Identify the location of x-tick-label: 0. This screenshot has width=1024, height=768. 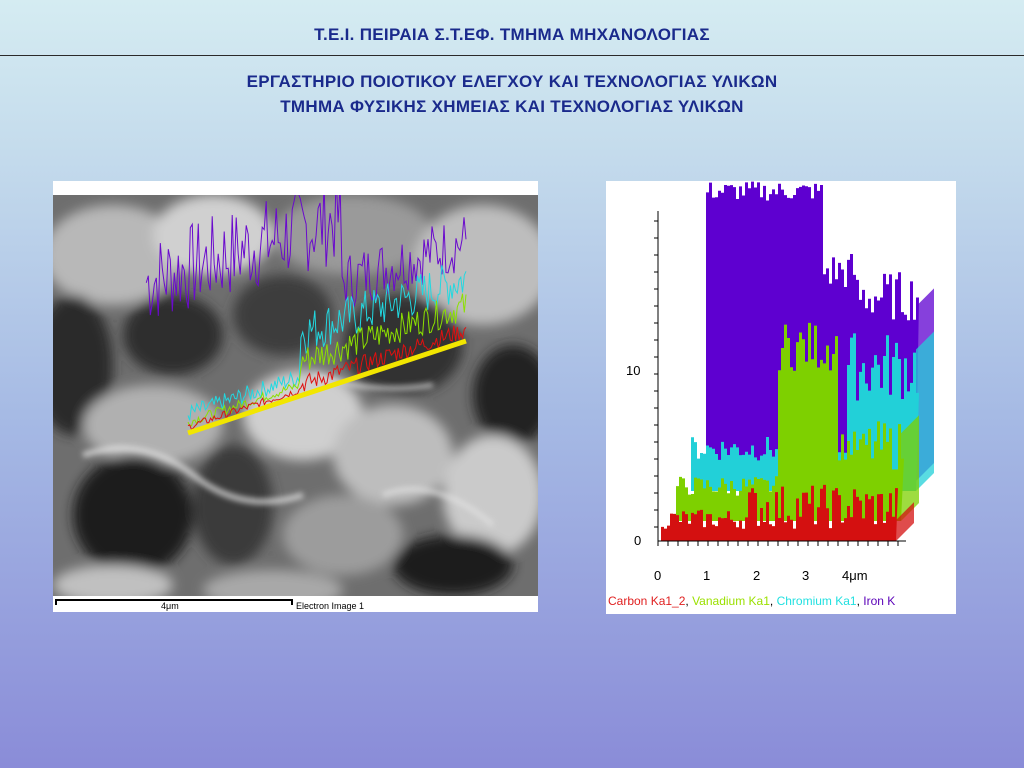
(657, 575).